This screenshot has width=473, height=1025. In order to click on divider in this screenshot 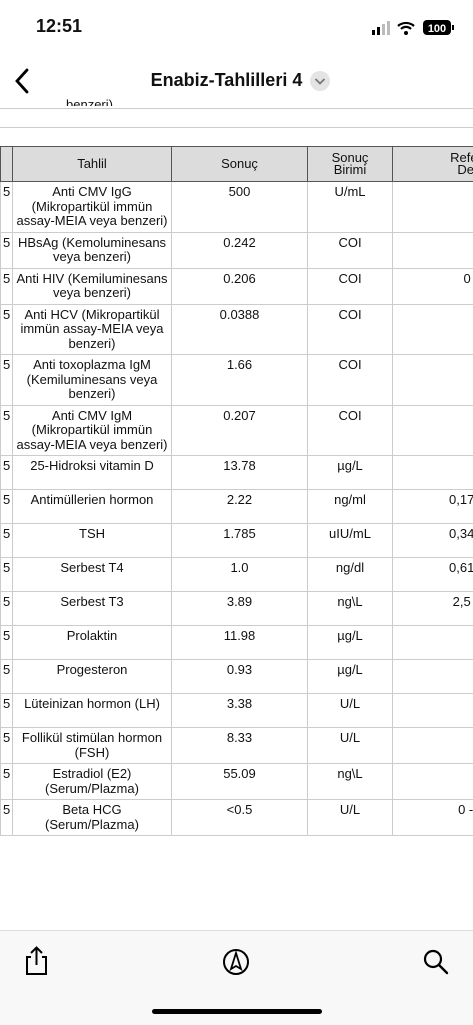, I will do `click(236, 127)`.